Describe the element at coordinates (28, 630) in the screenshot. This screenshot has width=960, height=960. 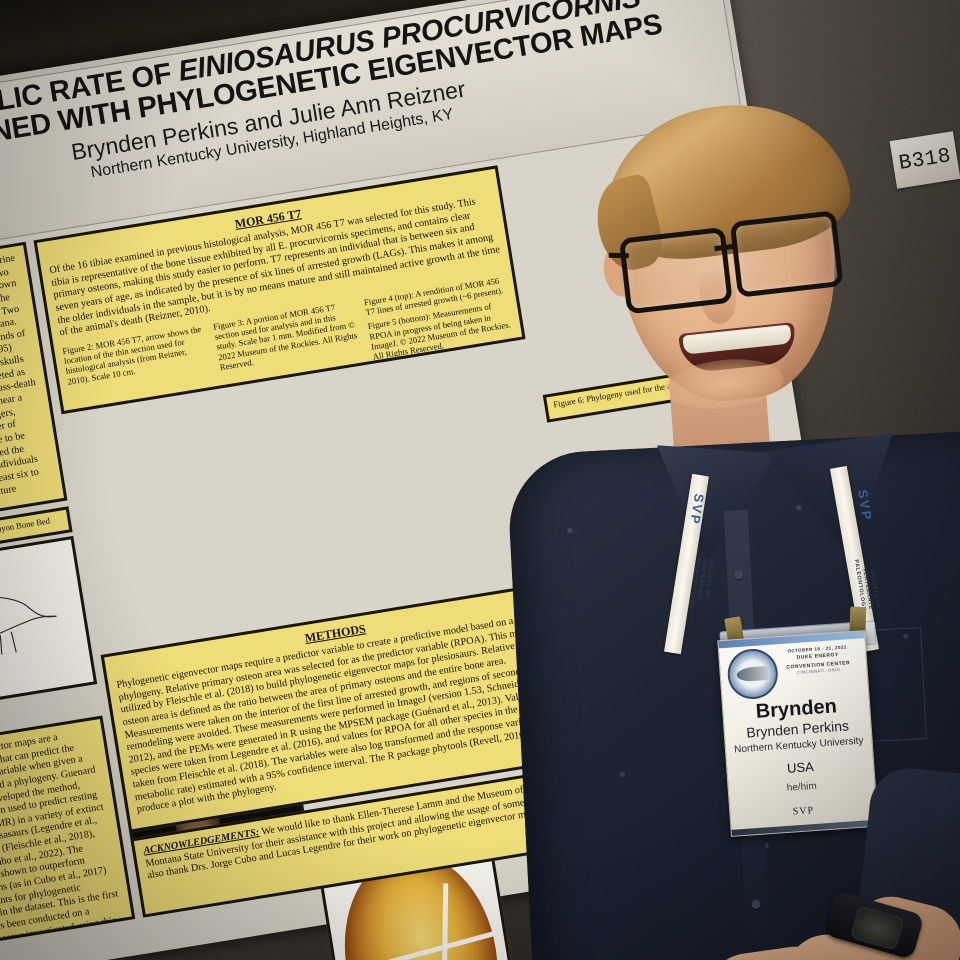
I see `ceratopsian-sketch-icon` at that location.